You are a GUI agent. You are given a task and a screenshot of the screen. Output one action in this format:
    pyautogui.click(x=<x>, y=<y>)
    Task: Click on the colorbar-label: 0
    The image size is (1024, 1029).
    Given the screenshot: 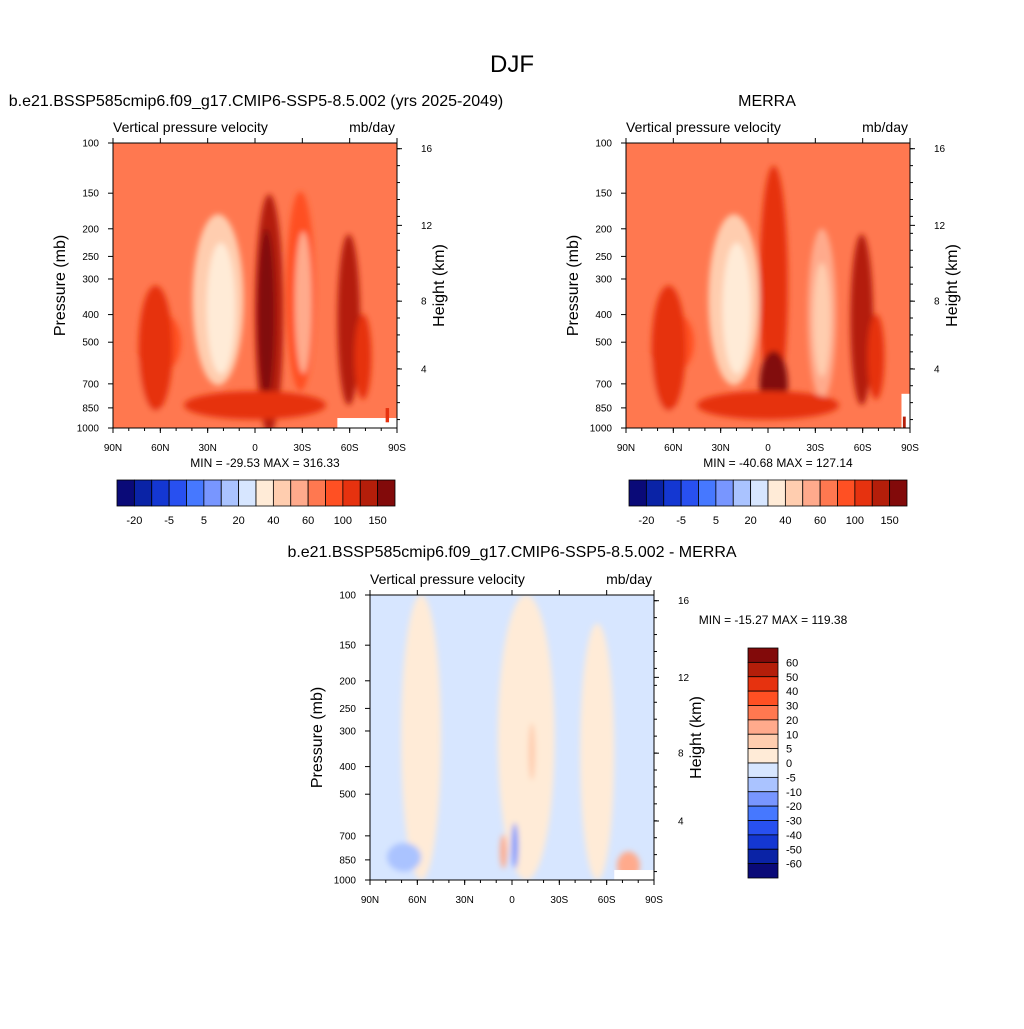 What is the action you would take?
    pyautogui.click(x=789, y=764)
    